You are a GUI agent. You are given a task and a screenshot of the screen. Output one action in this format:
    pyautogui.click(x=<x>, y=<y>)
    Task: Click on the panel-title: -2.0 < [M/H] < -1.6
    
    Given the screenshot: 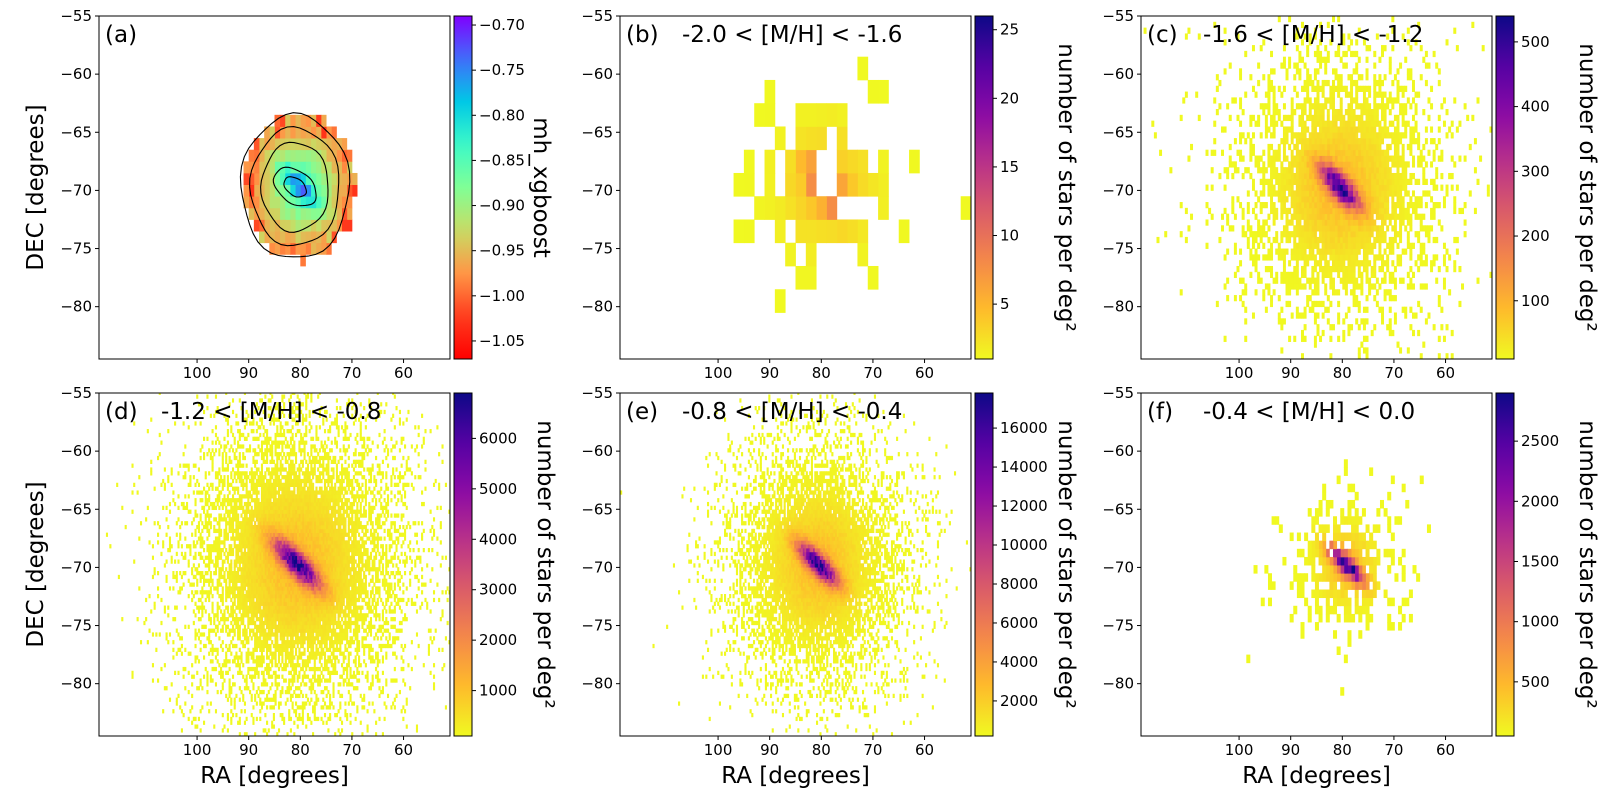 What is the action you would take?
    pyautogui.click(x=792, y=35)
    